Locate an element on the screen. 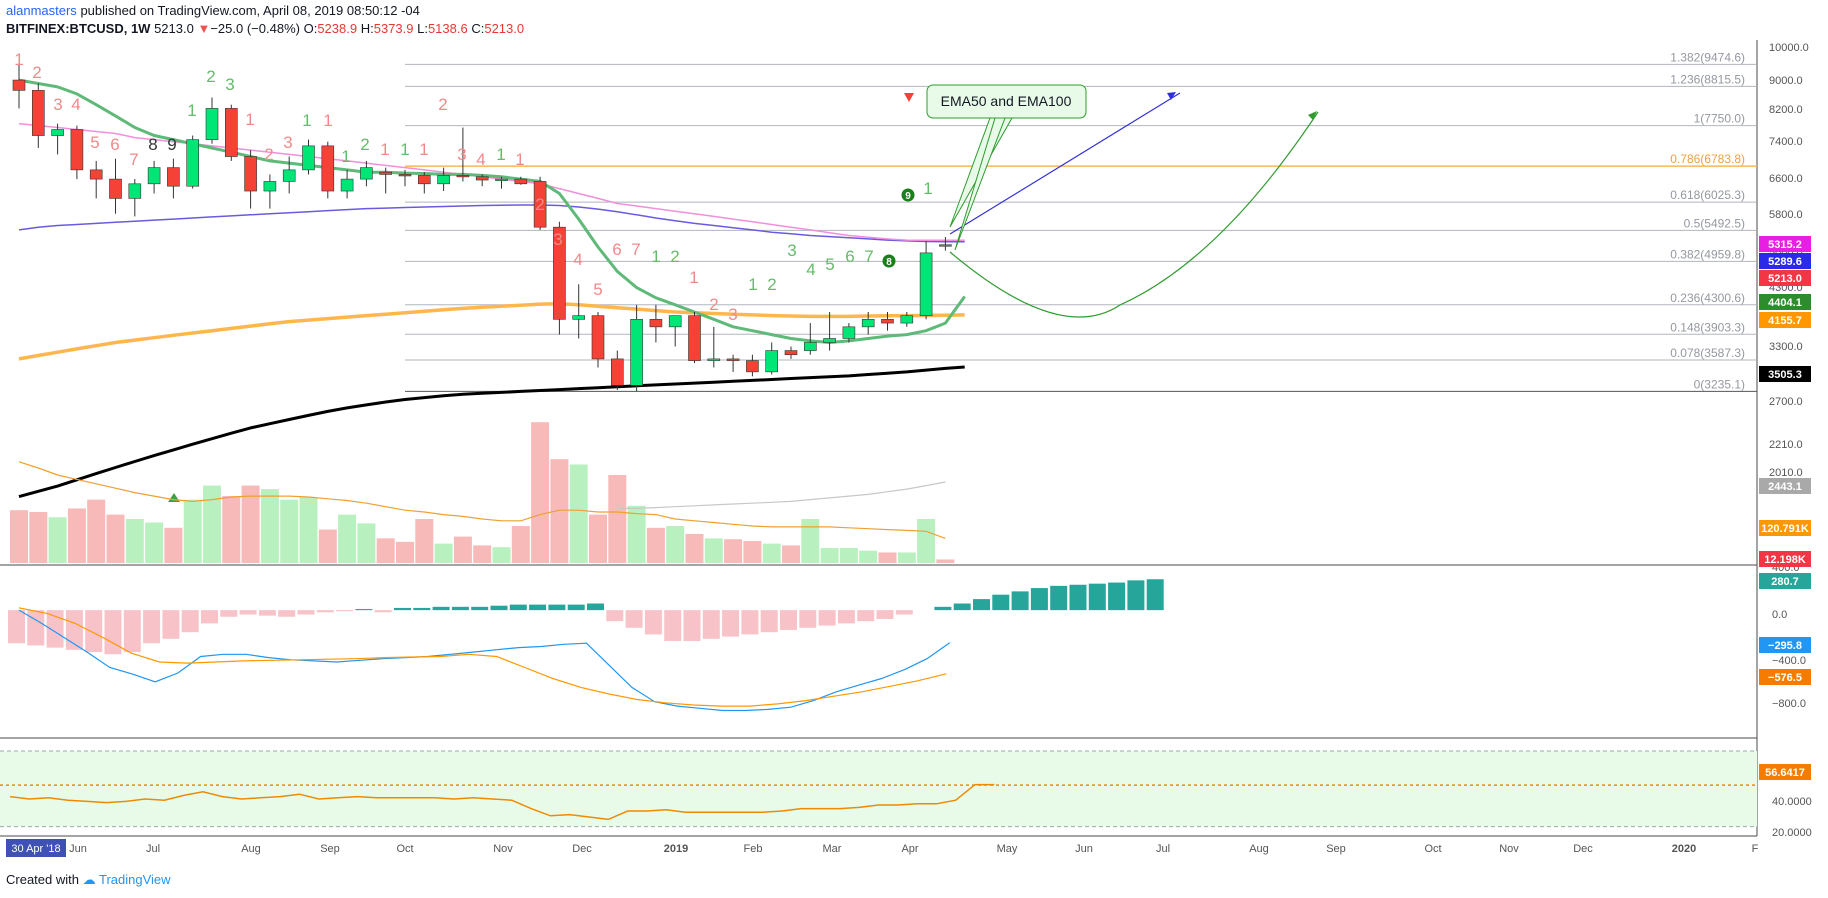  time-axis-label: Oct is located at coordinates (404, 849).